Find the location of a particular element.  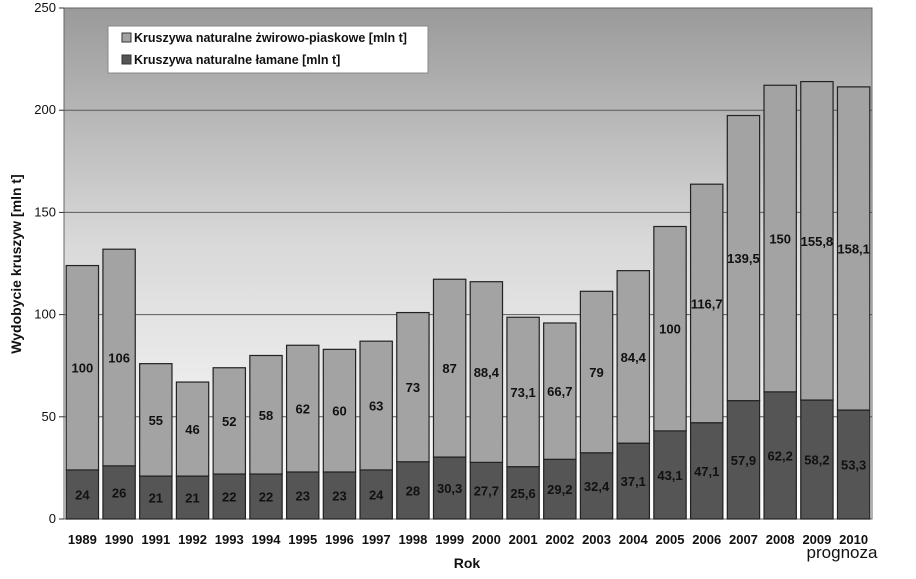

bar-zwirowo-piaskowe-1992 is located at coordinates (192, 429).